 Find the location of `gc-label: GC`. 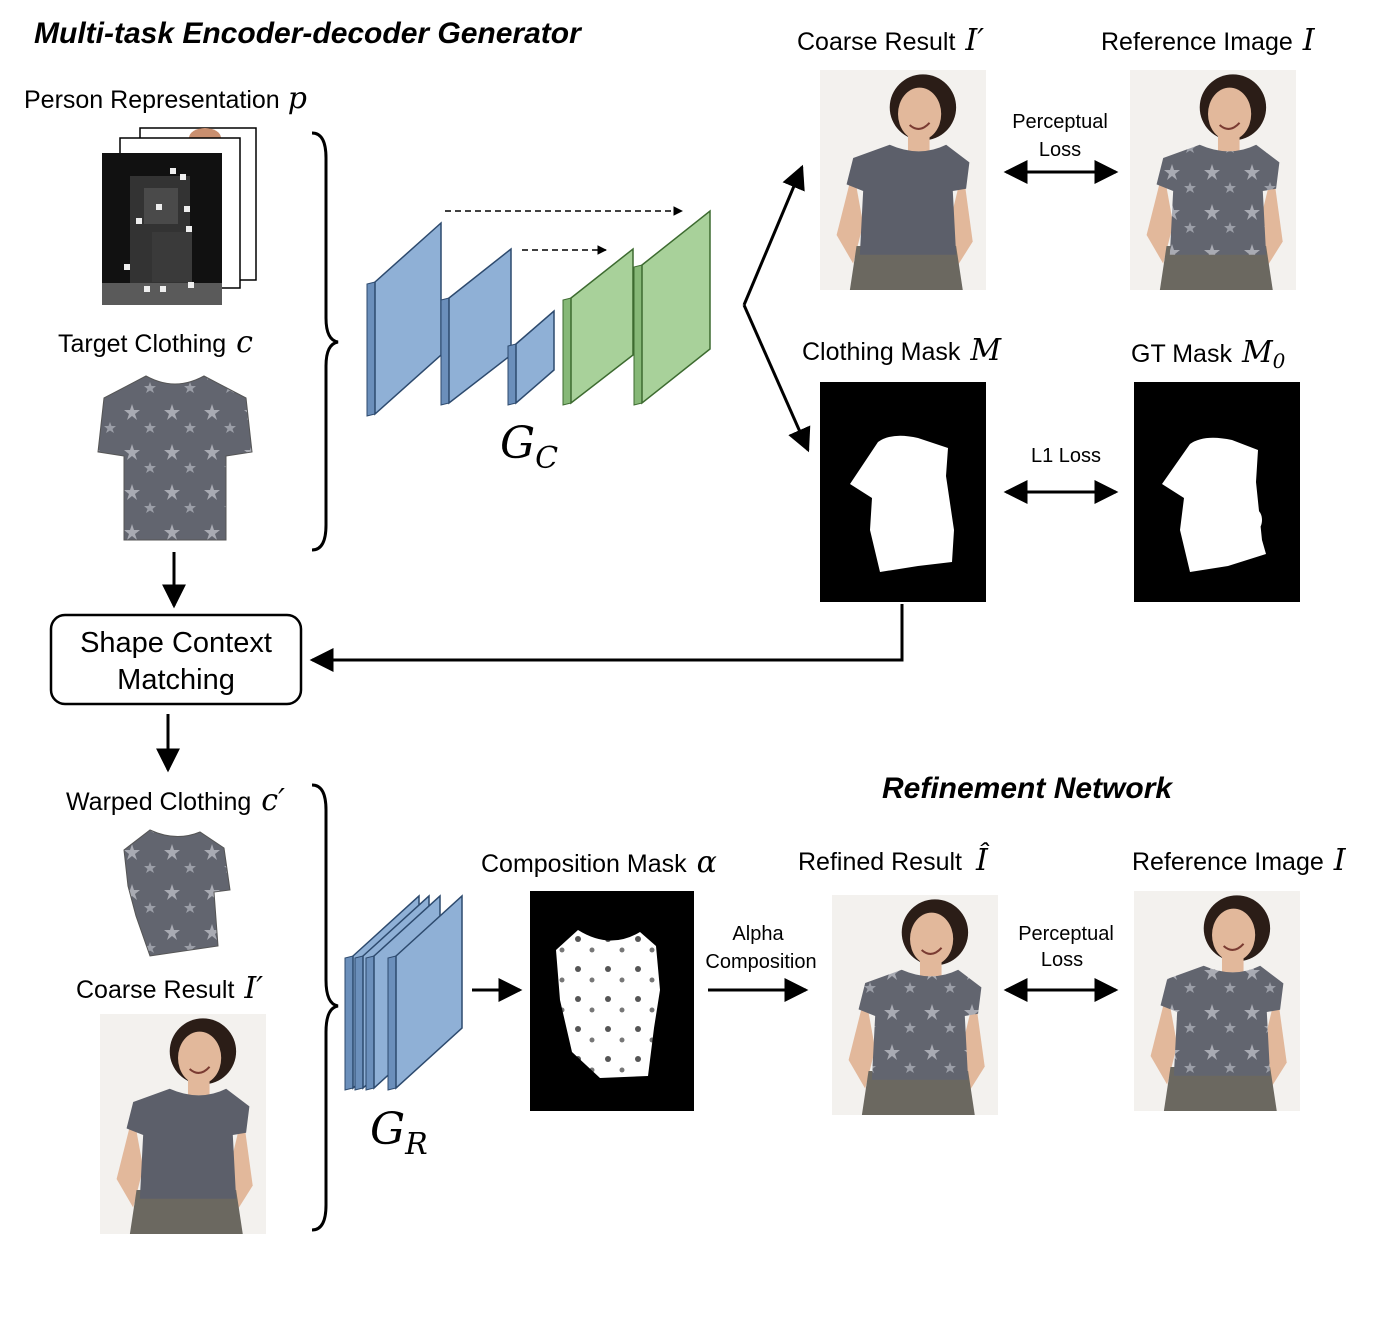

gc-label: GC is located at coordinates (529, 447).